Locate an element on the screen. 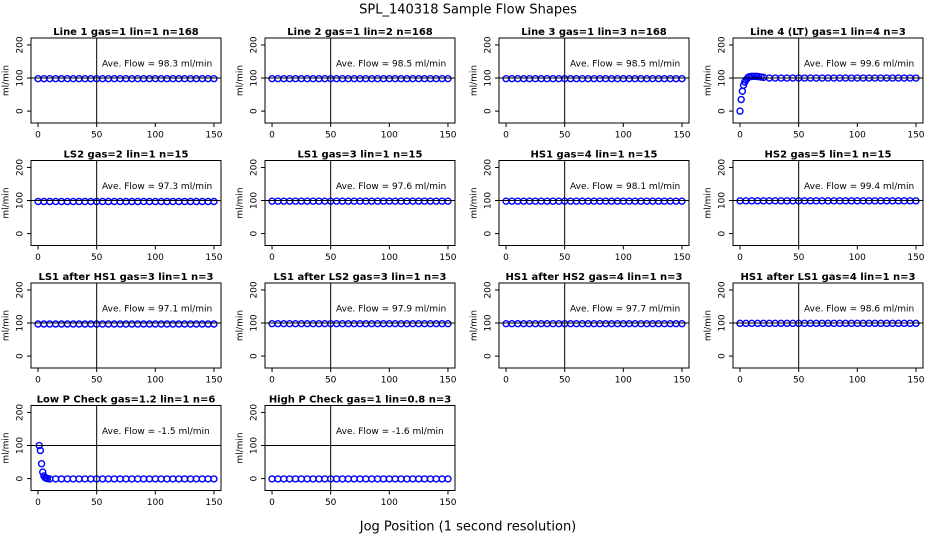  panel-title: LS1 after HS1 gas=3 lin=1 n=3 is located at coordinates (125, 277).